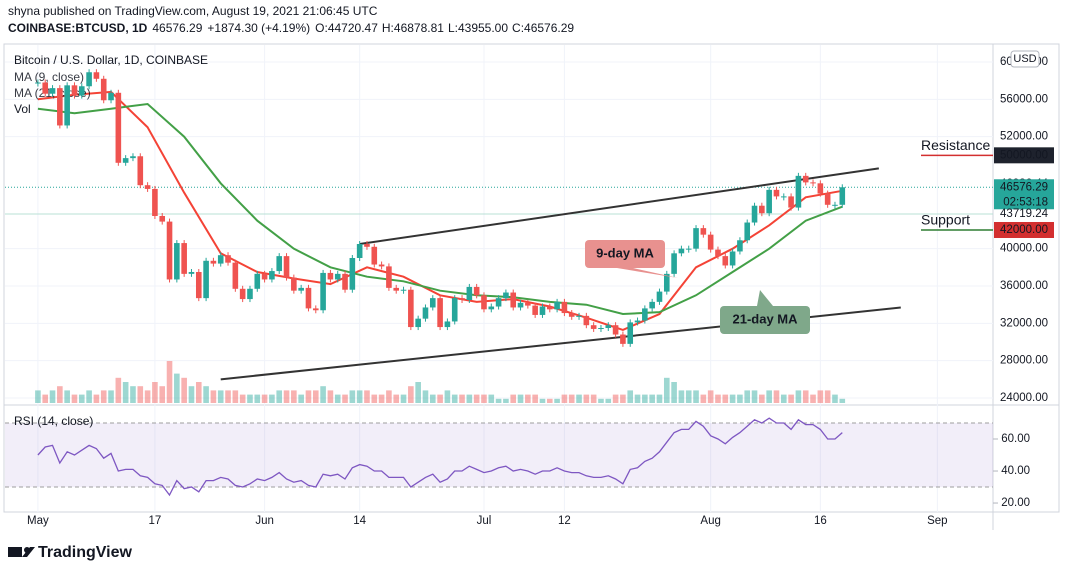  What do you see at coordinates (22, 109) in the screenshot?
I see `legend-volume: Vol` at bounding box center [22, 109].